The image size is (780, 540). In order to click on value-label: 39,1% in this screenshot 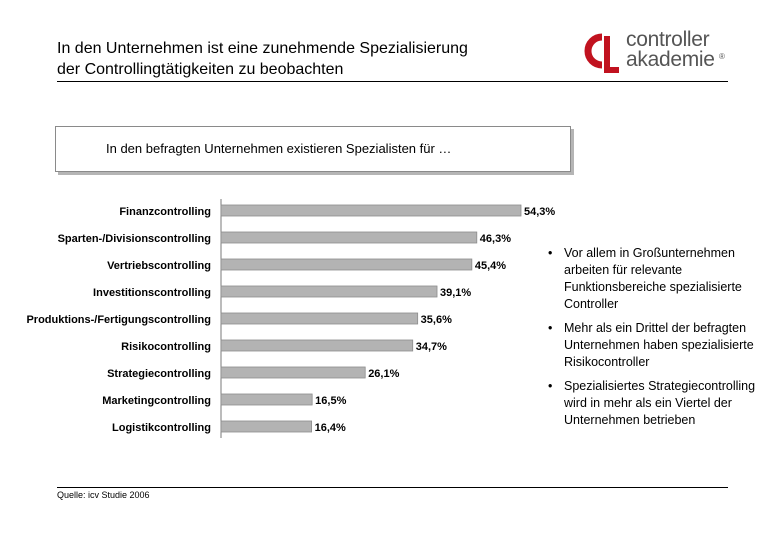, I will do `click(455, 293)`.